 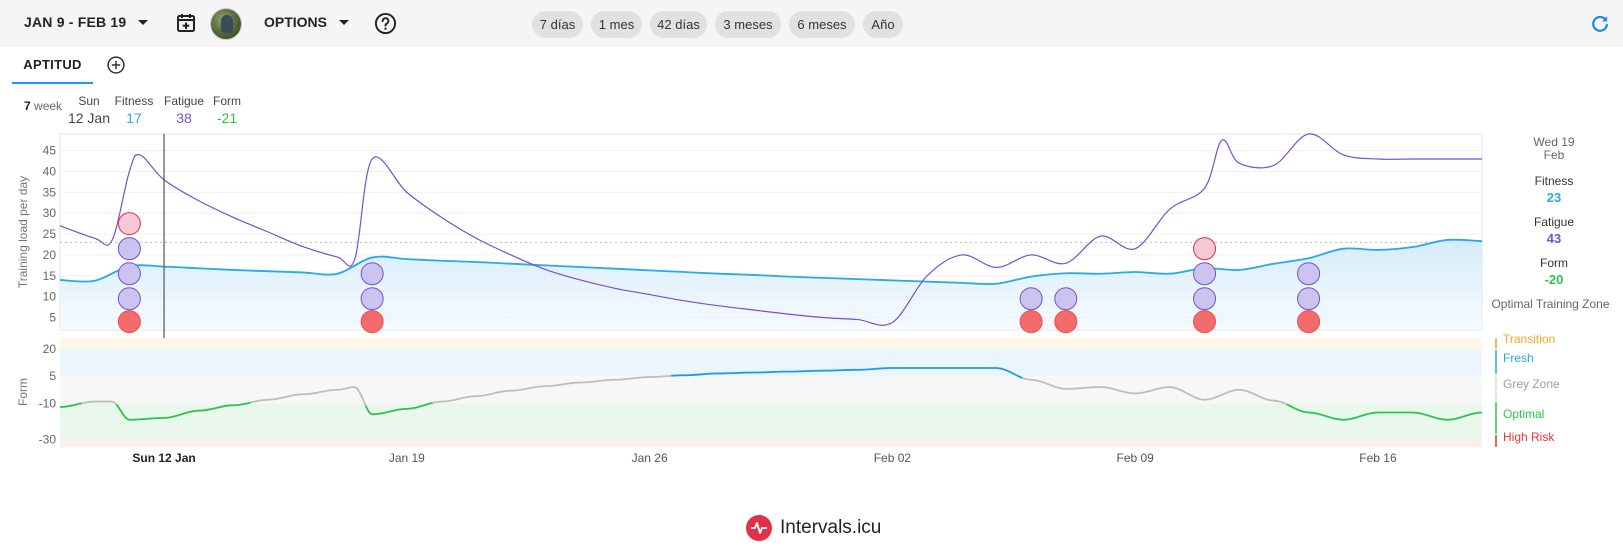 I want to click on range-6-months-button: 6 meses, so click(x=822, y=24).